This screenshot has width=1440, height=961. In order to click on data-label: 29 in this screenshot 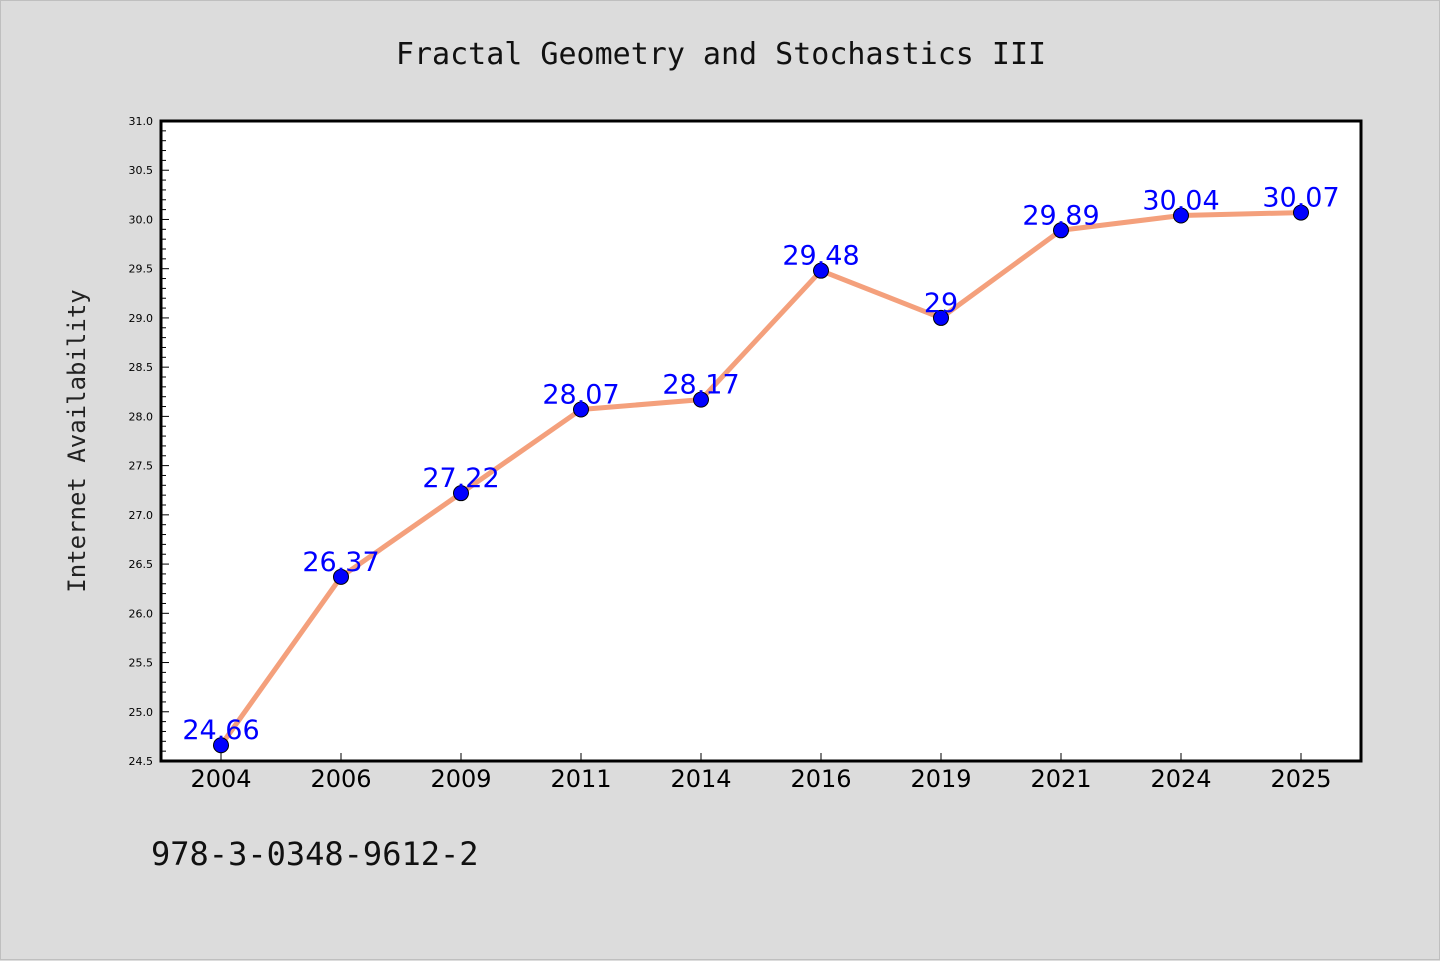, I will do `click(941, 303)`.